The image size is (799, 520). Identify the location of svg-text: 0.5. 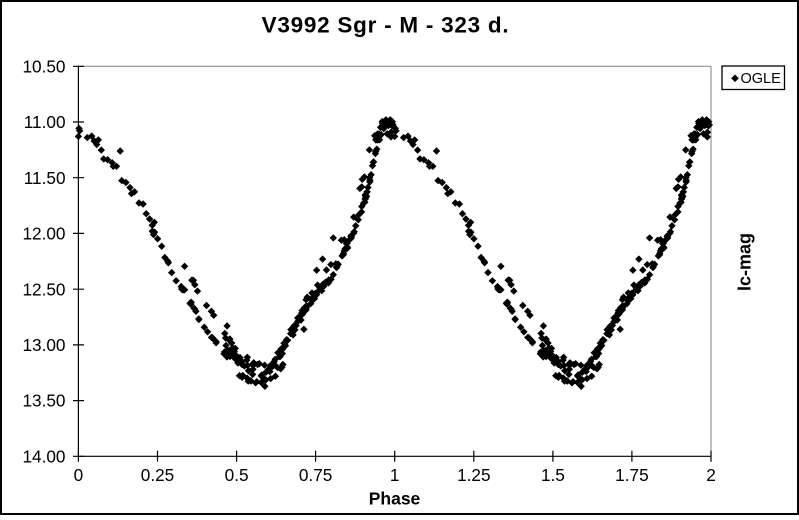
(237, 475).